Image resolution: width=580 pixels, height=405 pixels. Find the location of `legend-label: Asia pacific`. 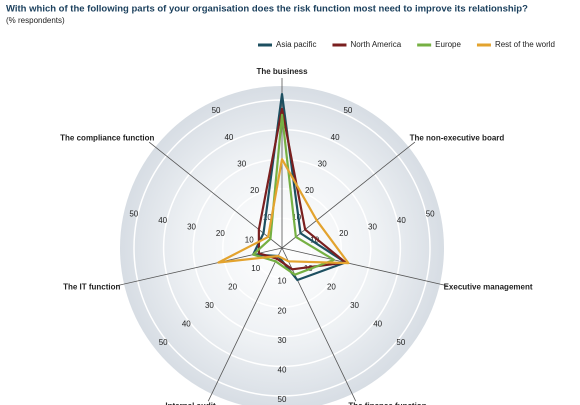

legend-label: Asia pacific is located at coordinates (296, 44).